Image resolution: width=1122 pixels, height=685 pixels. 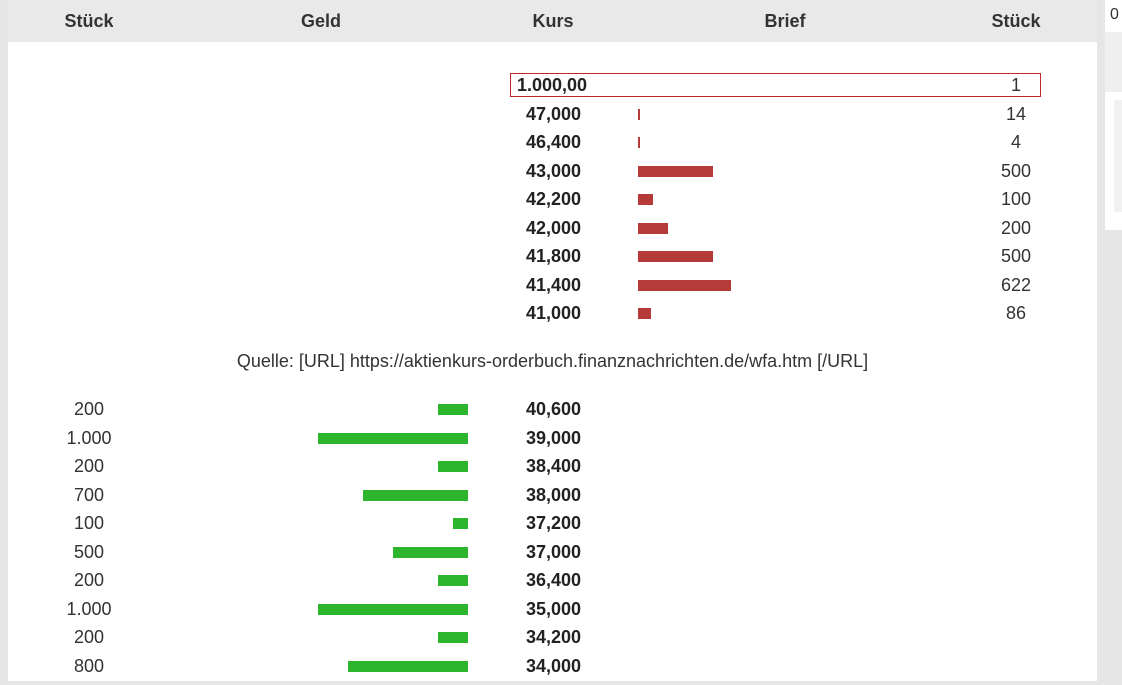 I want to click on bid-row: 1.000 35,000, so click(x=552, y=609).